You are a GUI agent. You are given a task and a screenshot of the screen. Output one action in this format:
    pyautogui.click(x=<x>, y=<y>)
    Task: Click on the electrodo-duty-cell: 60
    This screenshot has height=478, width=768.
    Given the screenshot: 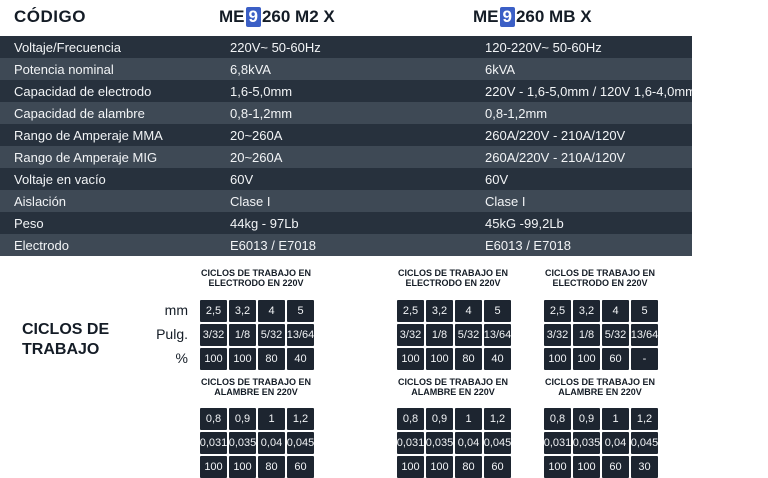 What is the action you would take?
    pyautogui.click(x=615, y=359)
    